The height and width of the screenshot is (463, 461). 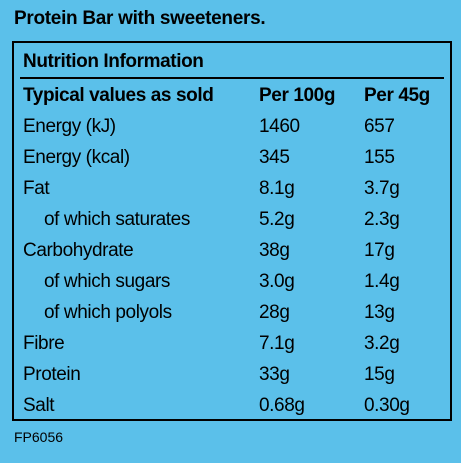 What do you see at coordinates (382, 281) in the screenshot?
I see `value-per-45g: 1.4g` at bounding box center [382, 281].